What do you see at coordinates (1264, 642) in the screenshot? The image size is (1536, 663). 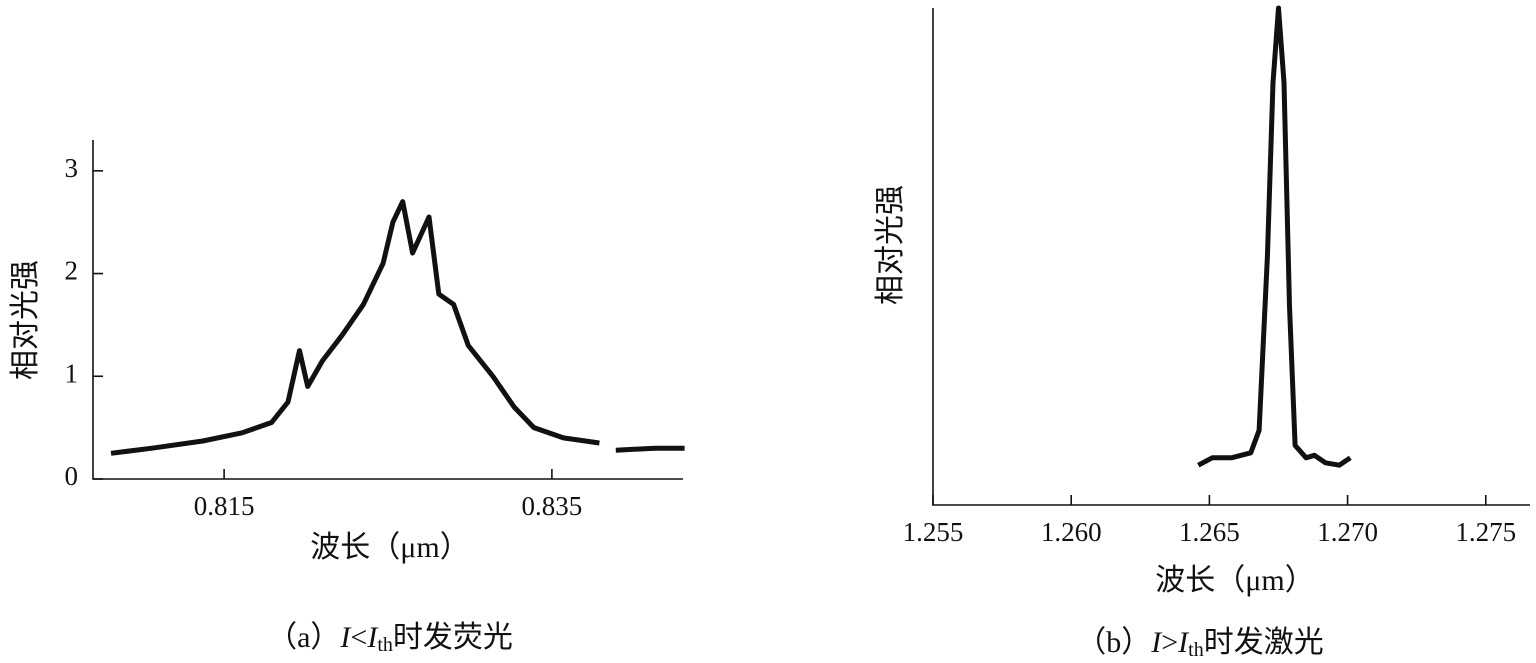 I see `caption-part: 时发激光` at bounding box center [1264, 642].